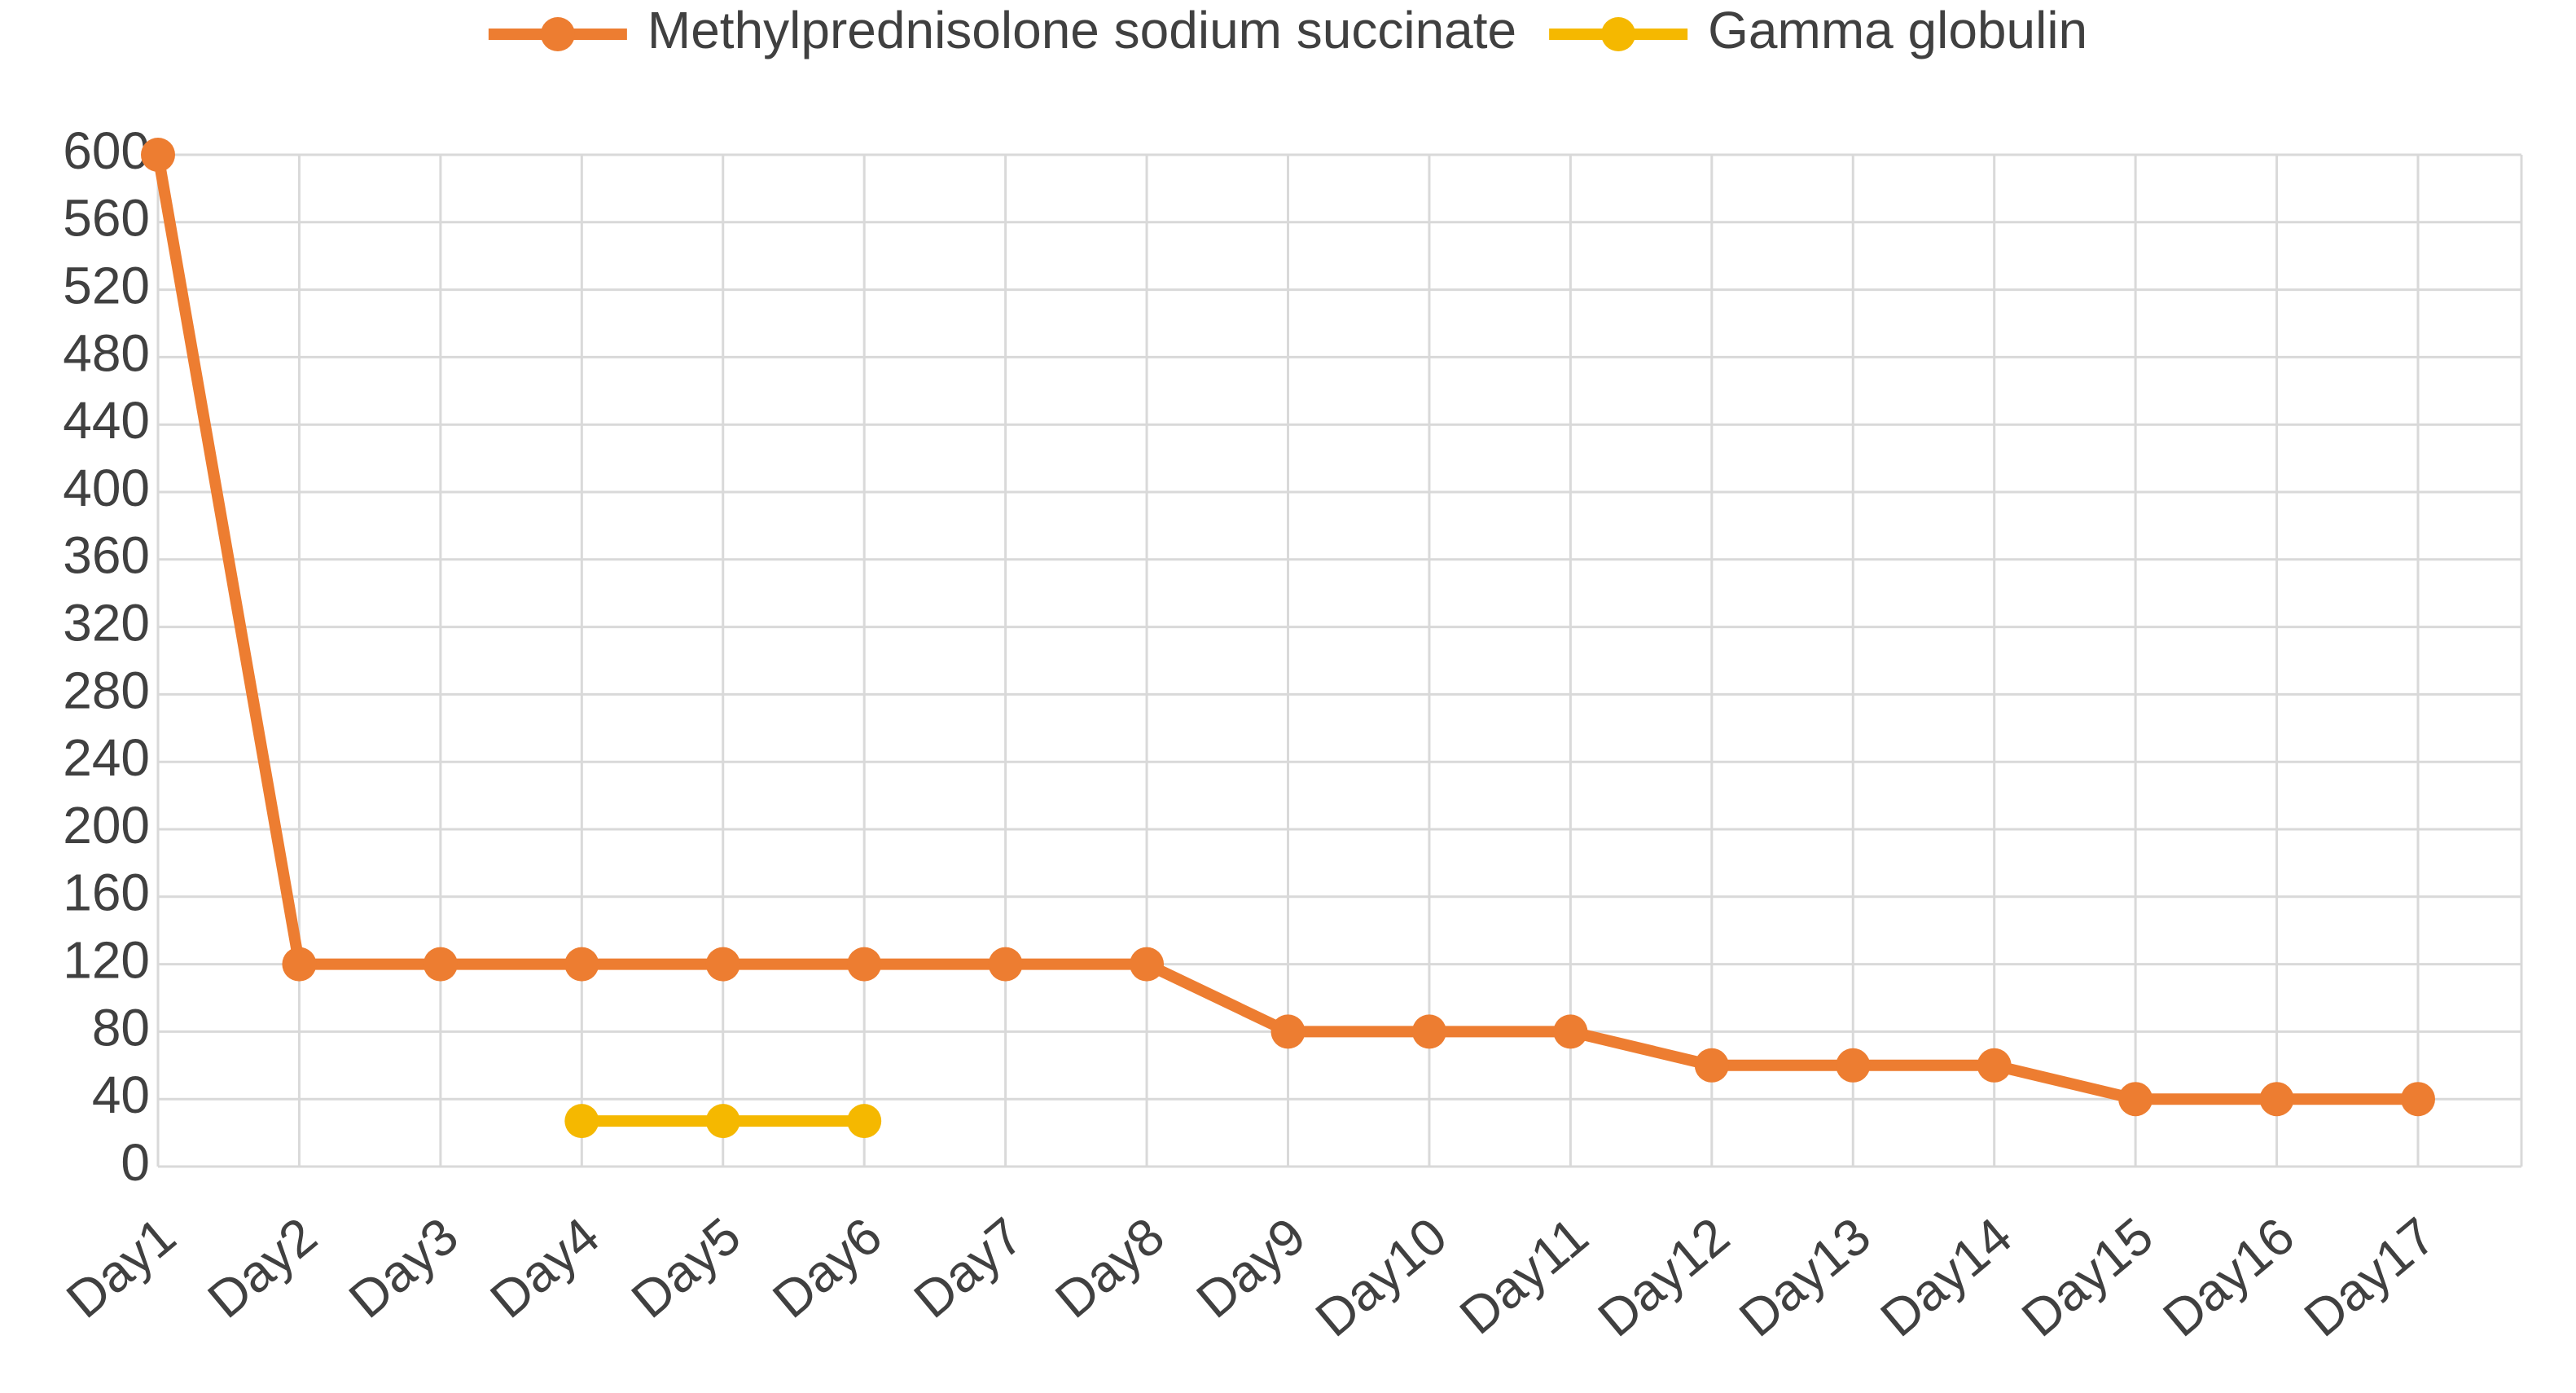  I want to click on y-tick-label: 400, so click(107, 488).